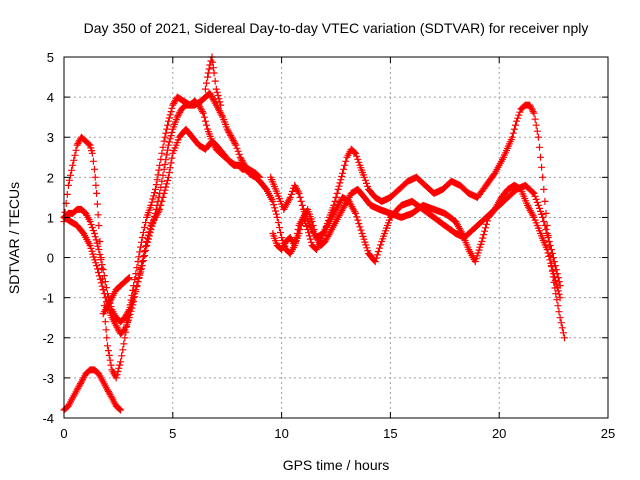 This screenshot has height=480, width=640. I want to click on series-track-f, so click(213, 81).